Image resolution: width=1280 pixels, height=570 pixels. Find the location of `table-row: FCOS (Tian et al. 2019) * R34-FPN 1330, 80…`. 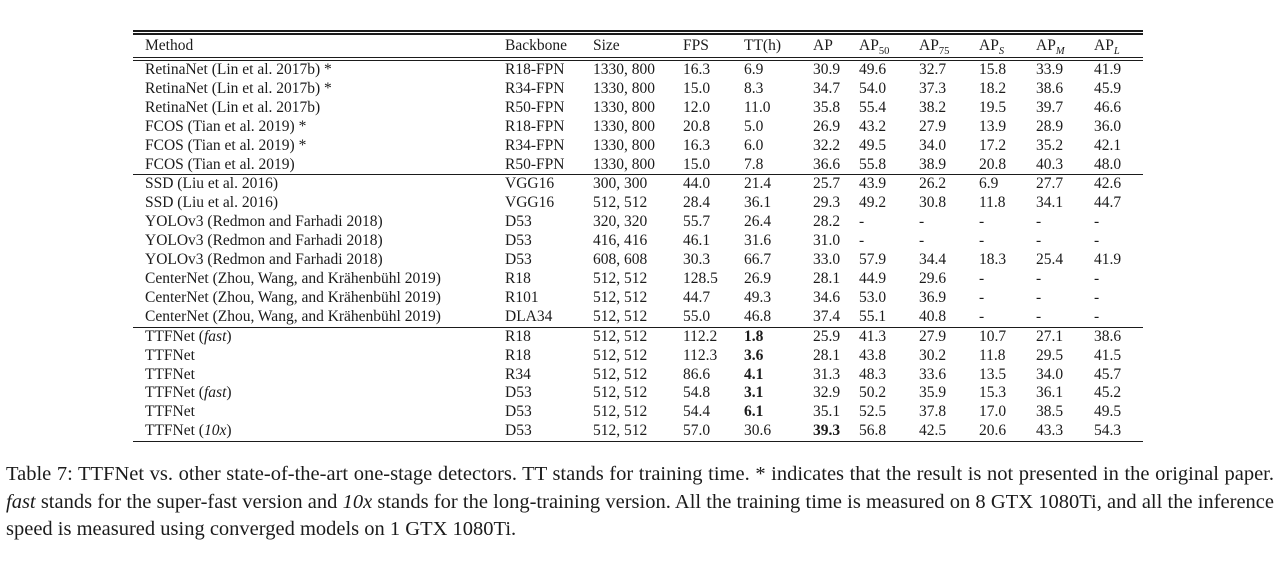

table-row: FCOS (Tian et al. 2019) * R34-FPN 1330, 80… is located at coordinates (638, 146).